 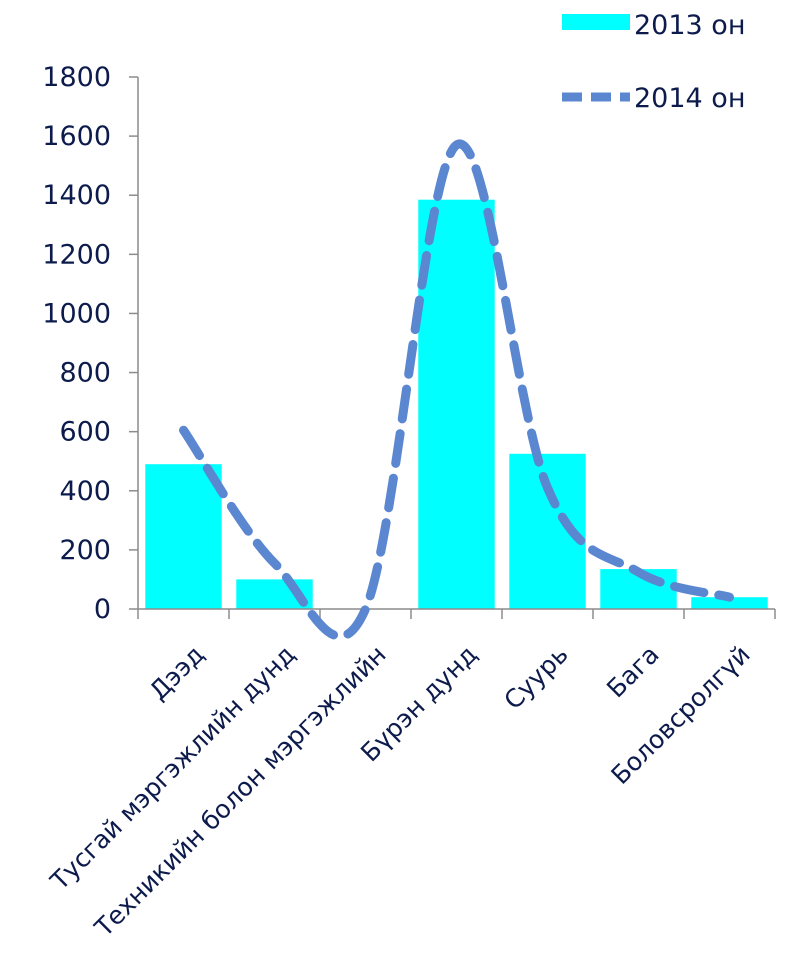 I want to click on y-tick-label: 200, so click(x=85, y=550).